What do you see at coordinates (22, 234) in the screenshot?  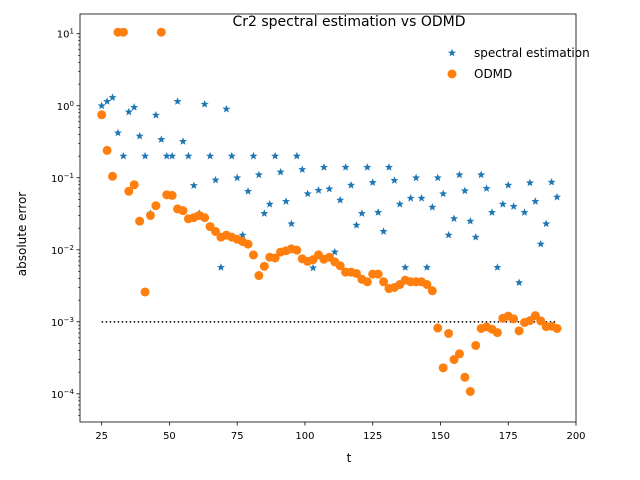 I see `y-axis-label: absolute error` at bounding box center [22, 234].